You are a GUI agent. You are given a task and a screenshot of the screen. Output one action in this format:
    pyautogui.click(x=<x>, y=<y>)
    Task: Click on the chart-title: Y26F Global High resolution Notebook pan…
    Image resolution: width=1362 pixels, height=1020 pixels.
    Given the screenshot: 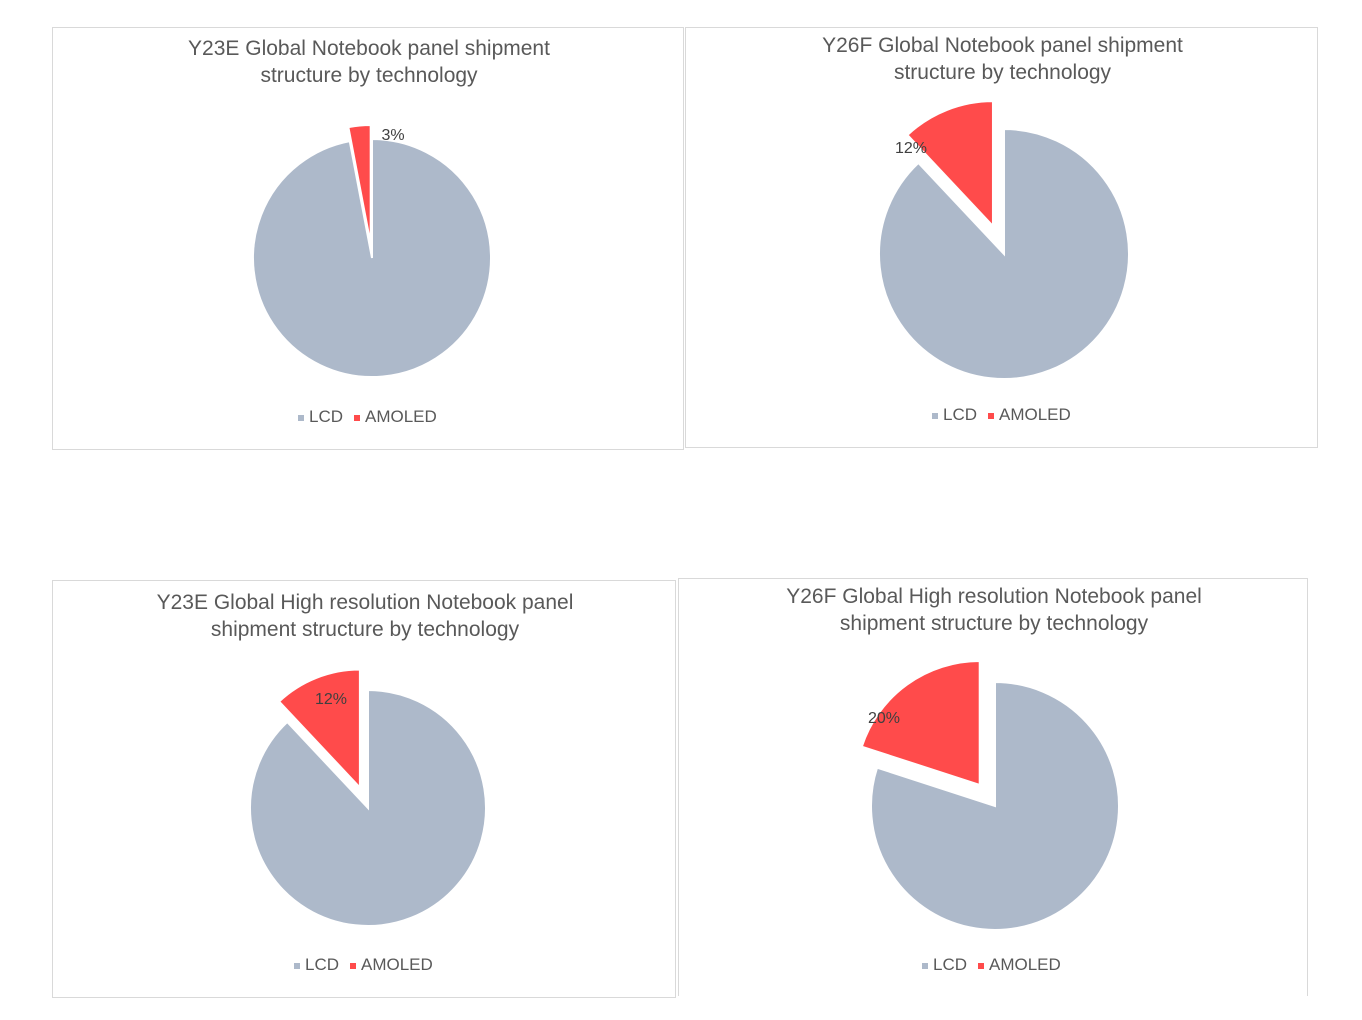 What is the action you would take?
    pyautogui.click(x=994, y=596)
    